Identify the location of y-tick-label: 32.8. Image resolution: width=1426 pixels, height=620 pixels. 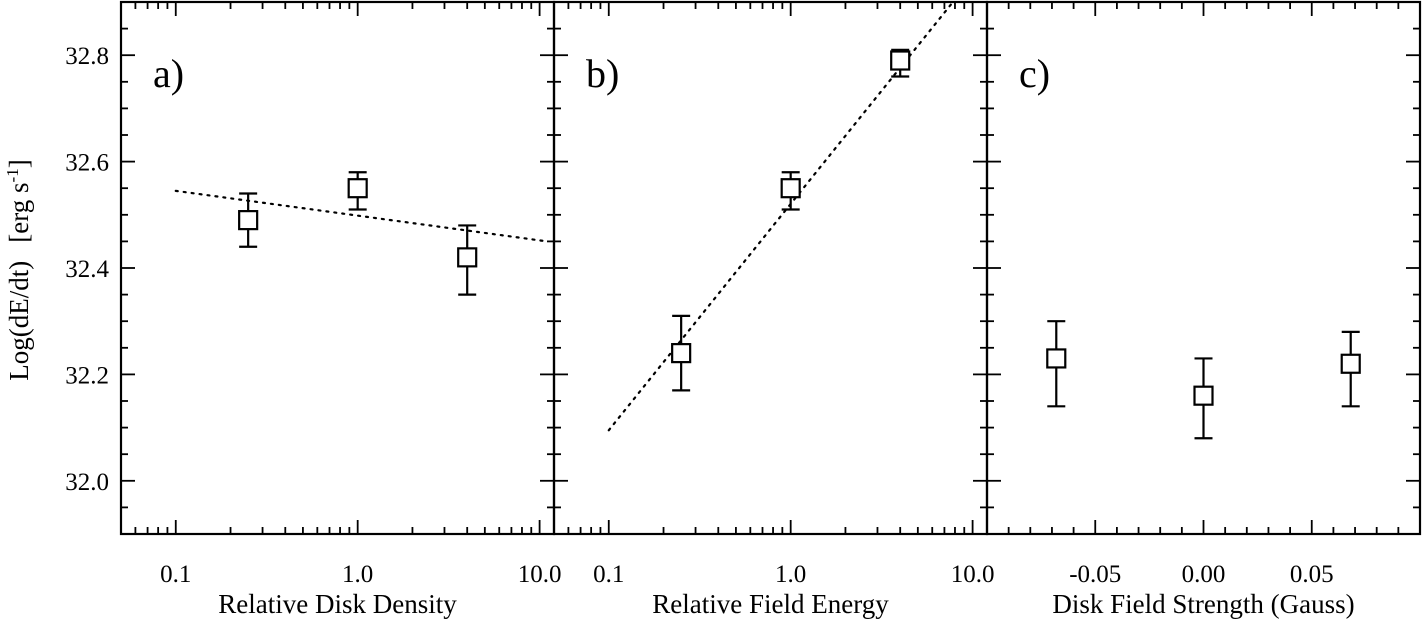
(87, 56).